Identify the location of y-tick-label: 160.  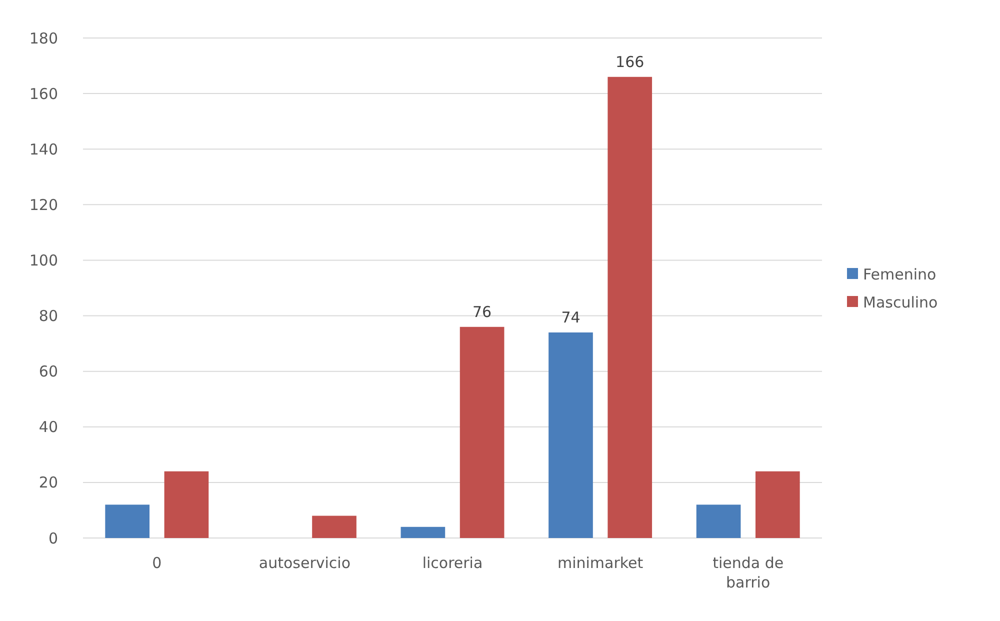
(43, 93).